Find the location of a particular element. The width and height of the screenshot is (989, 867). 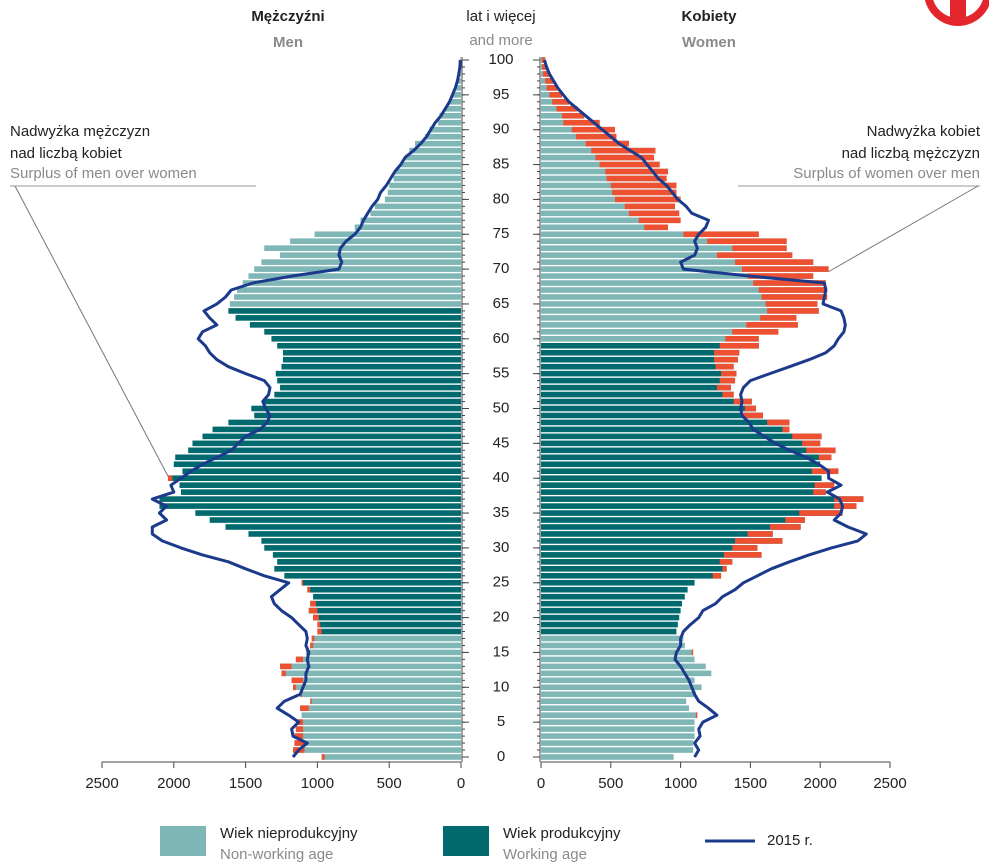

x-tick-label: 1500 is located at coordinates (750, 783).